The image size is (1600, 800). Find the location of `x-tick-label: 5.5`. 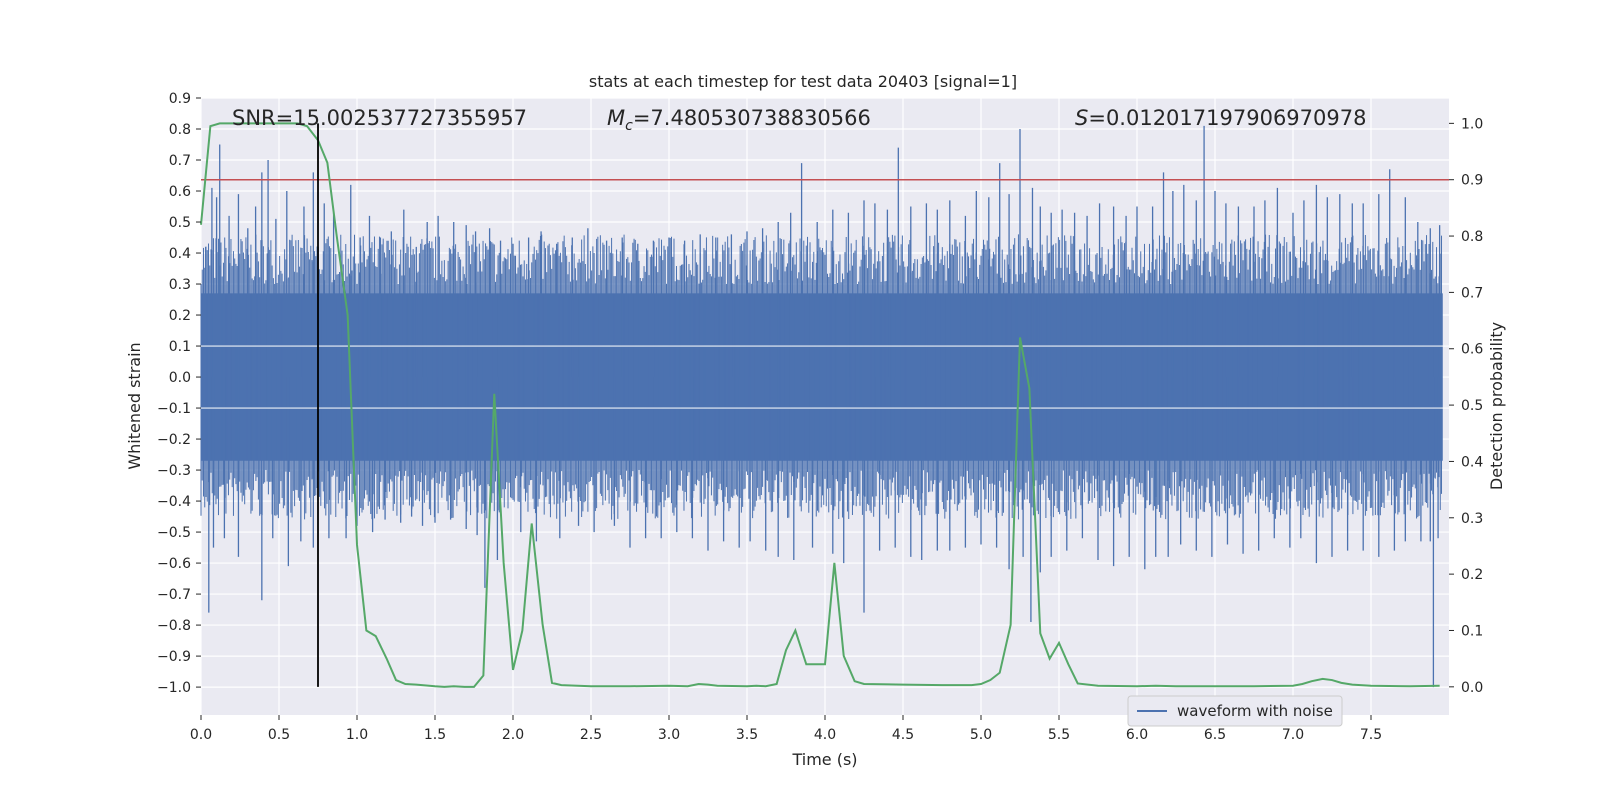

x-tick-label: 5.5 is located at coordinates (1059, 735).